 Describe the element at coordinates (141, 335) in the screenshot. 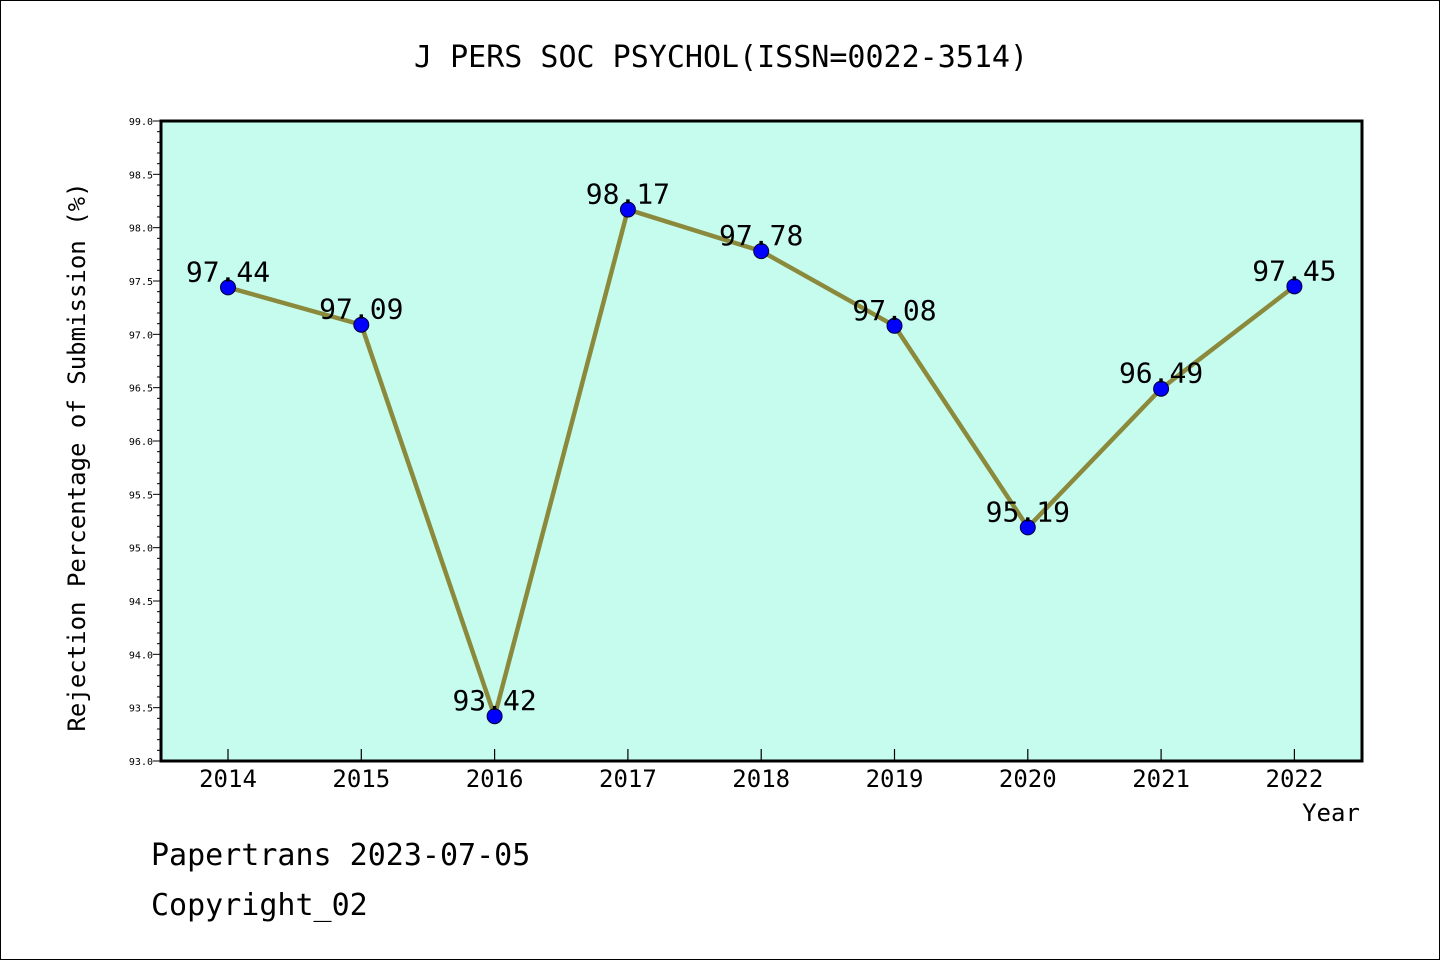

I see `y-tick-label: 97.0` at that location.